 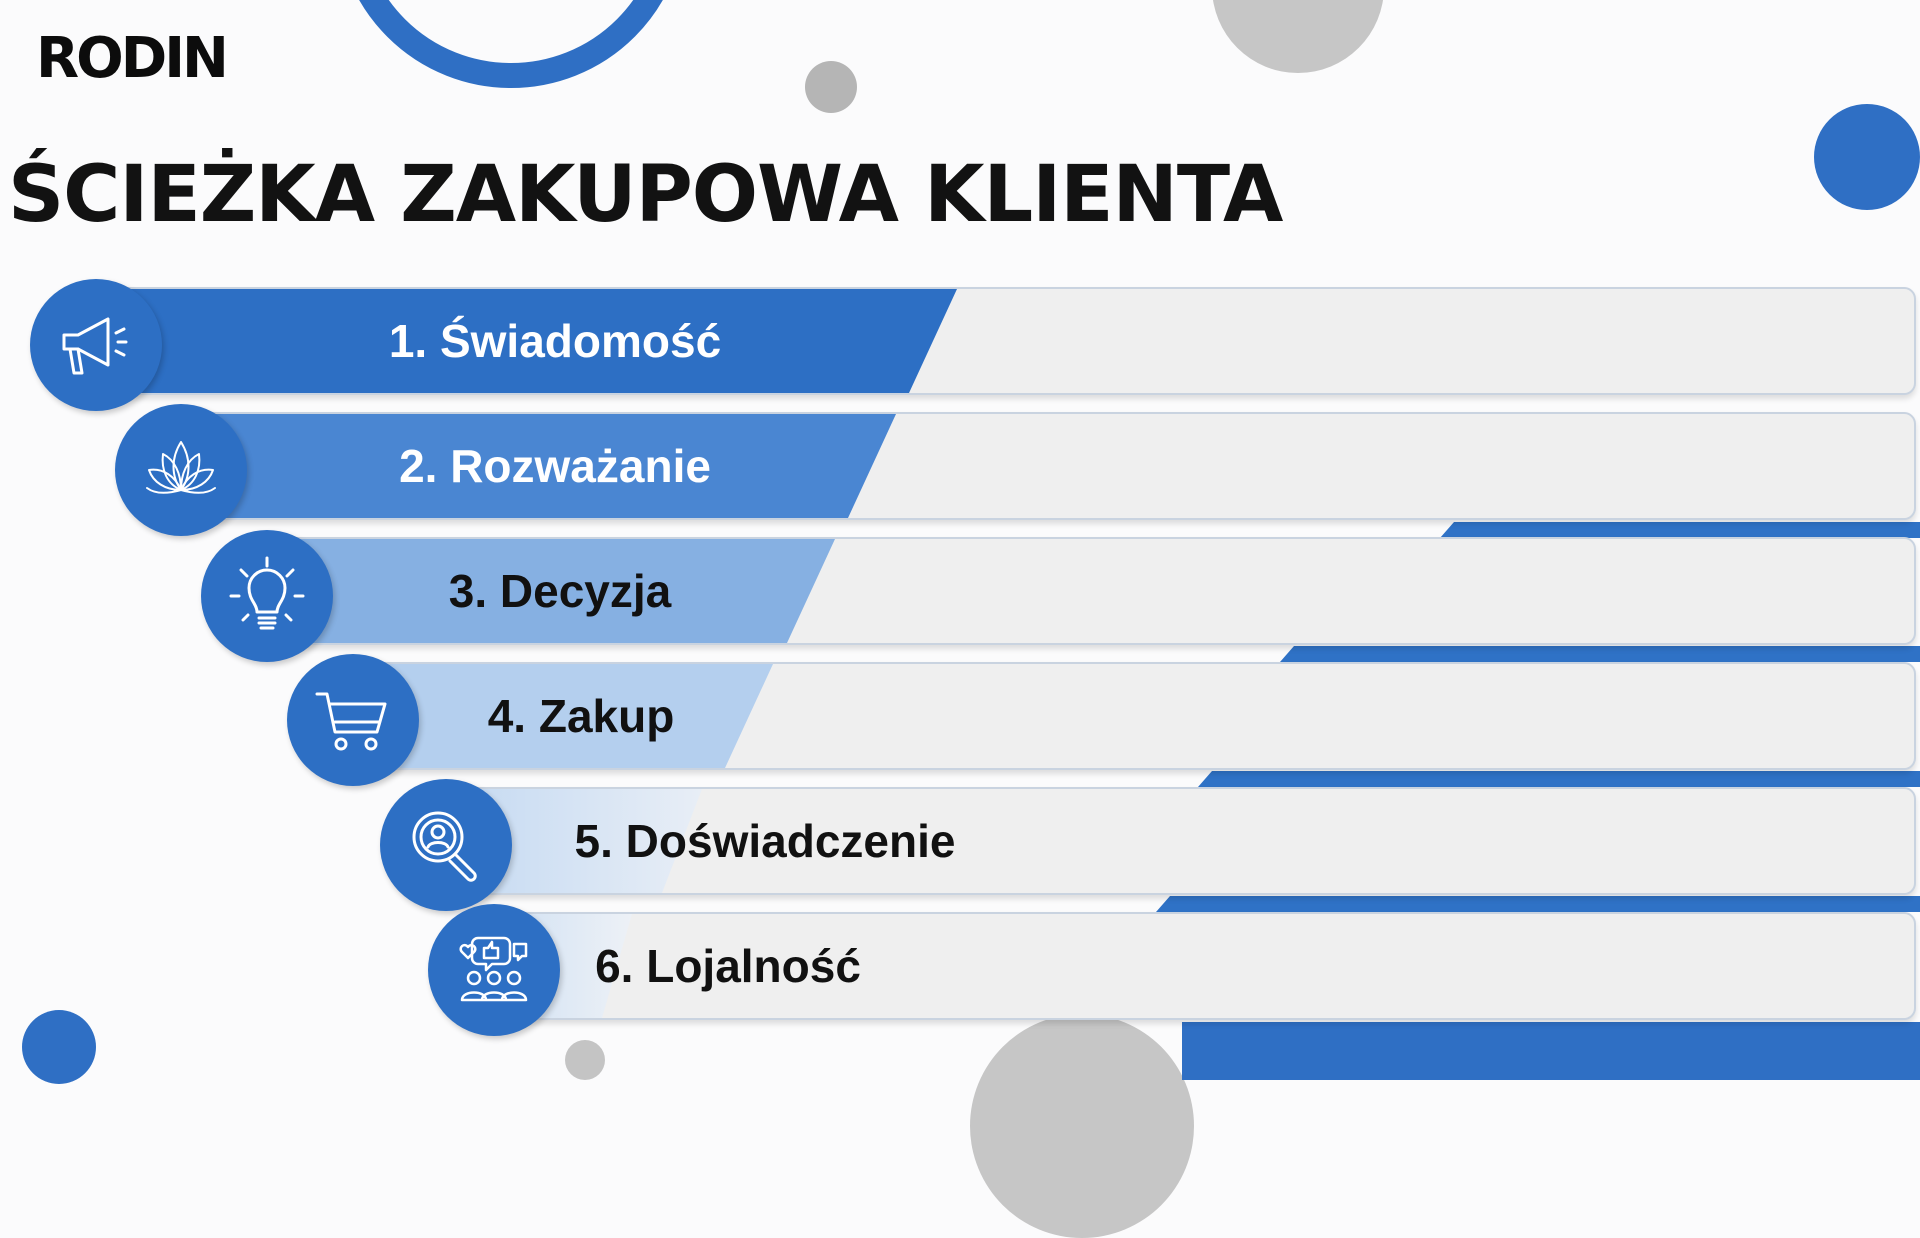 I want to click on brand-logo: RODIN, so click(x=132, y=58).